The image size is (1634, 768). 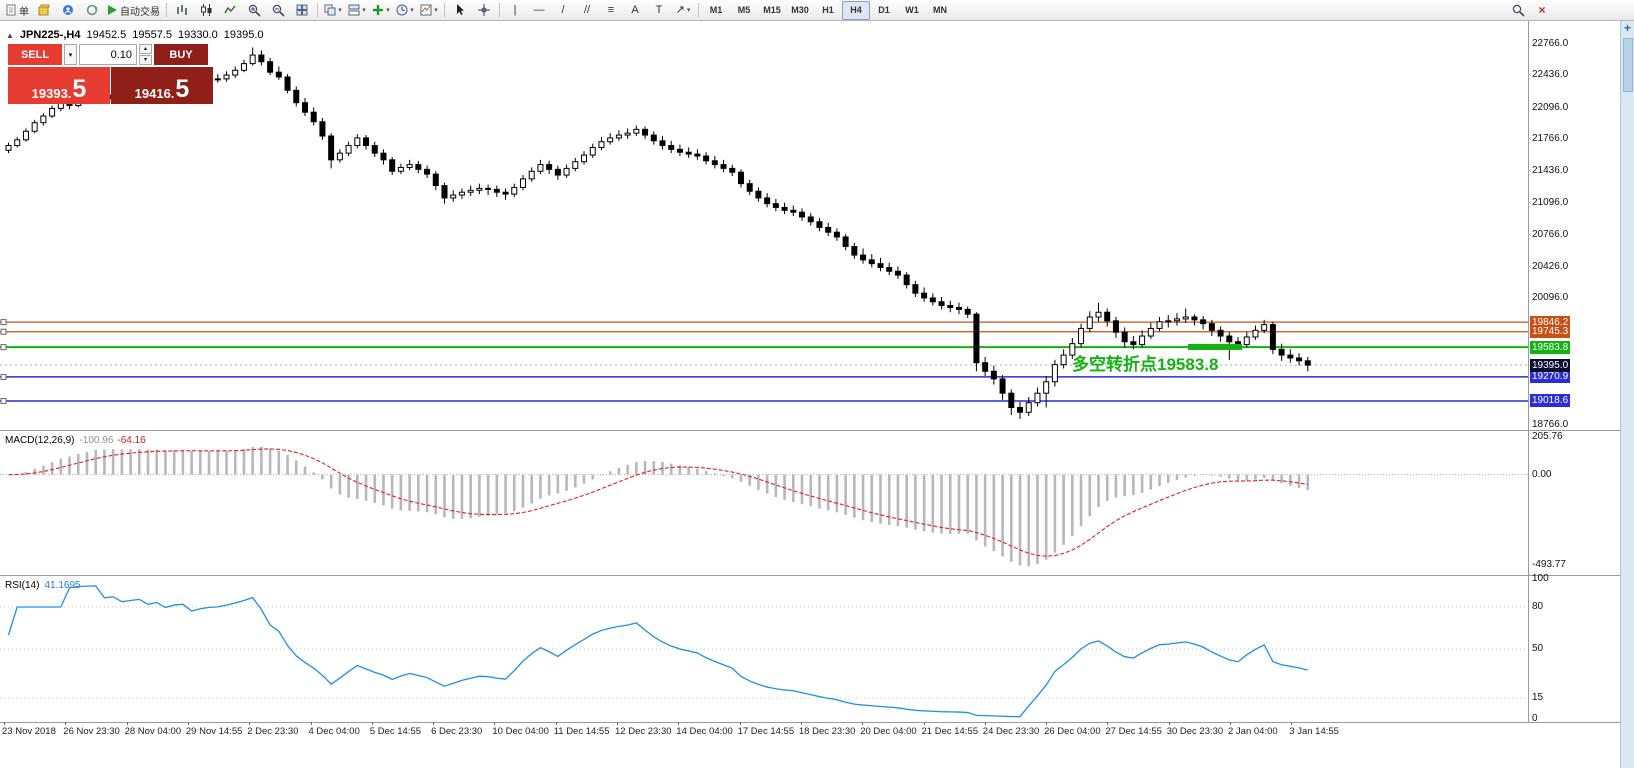 I want to click on macd-value: -100.96, so click(x=96, y=440).